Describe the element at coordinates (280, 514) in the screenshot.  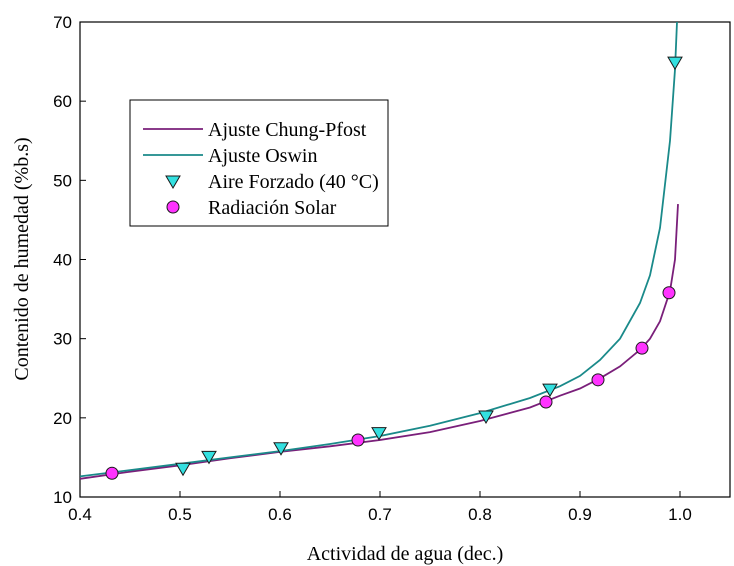
I see `x-tick-label: 0.6` at that location.